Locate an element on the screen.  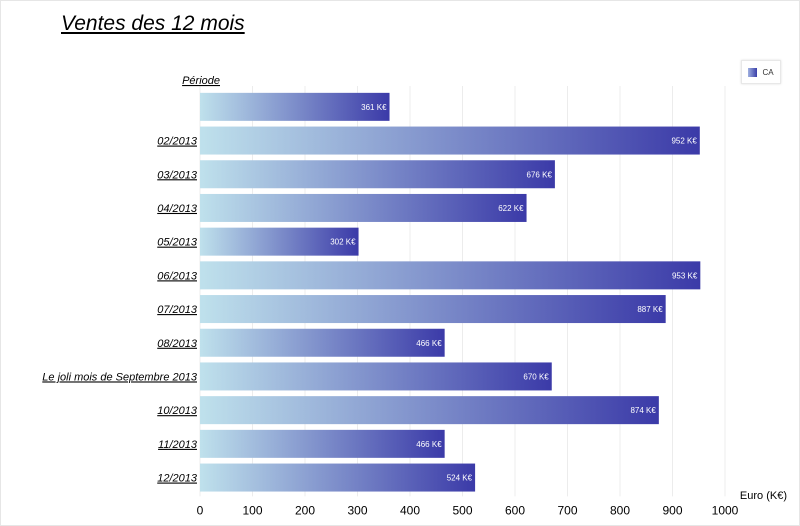
x-tick-label: 600 is located at coordinates (515, 510).